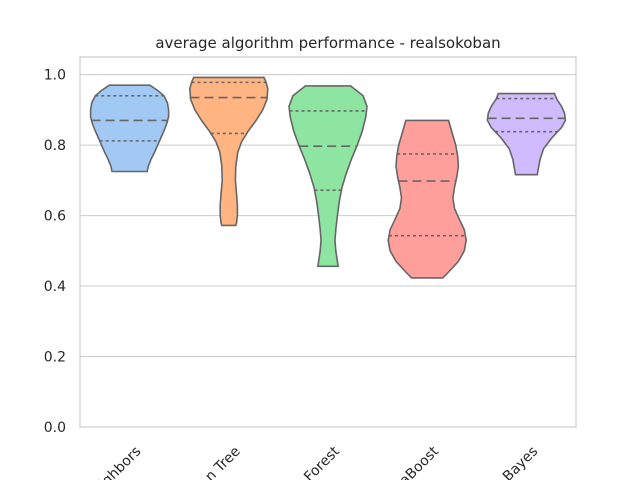 Image resolution: width=640 pixels, height=480 pixels. Describe the element at coordinates (55, 217) in the screenshot. I see `y-tick-label: 0.6` at that location.